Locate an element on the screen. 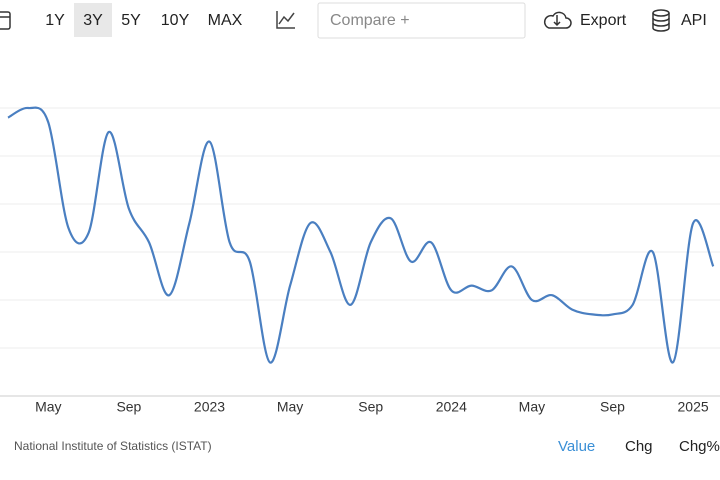  range-button: 1Y is located at coordinates (55, 20).